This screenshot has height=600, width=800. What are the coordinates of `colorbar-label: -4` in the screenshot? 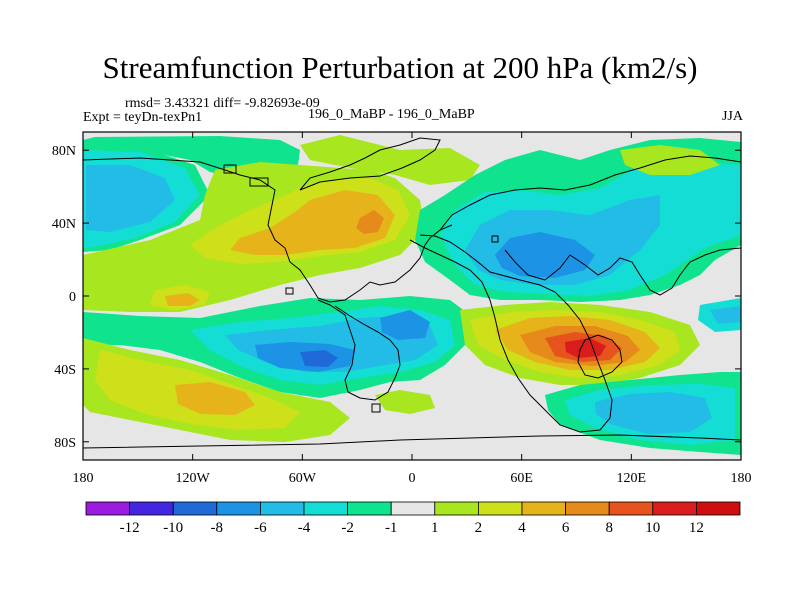 It's located at (304, 528).